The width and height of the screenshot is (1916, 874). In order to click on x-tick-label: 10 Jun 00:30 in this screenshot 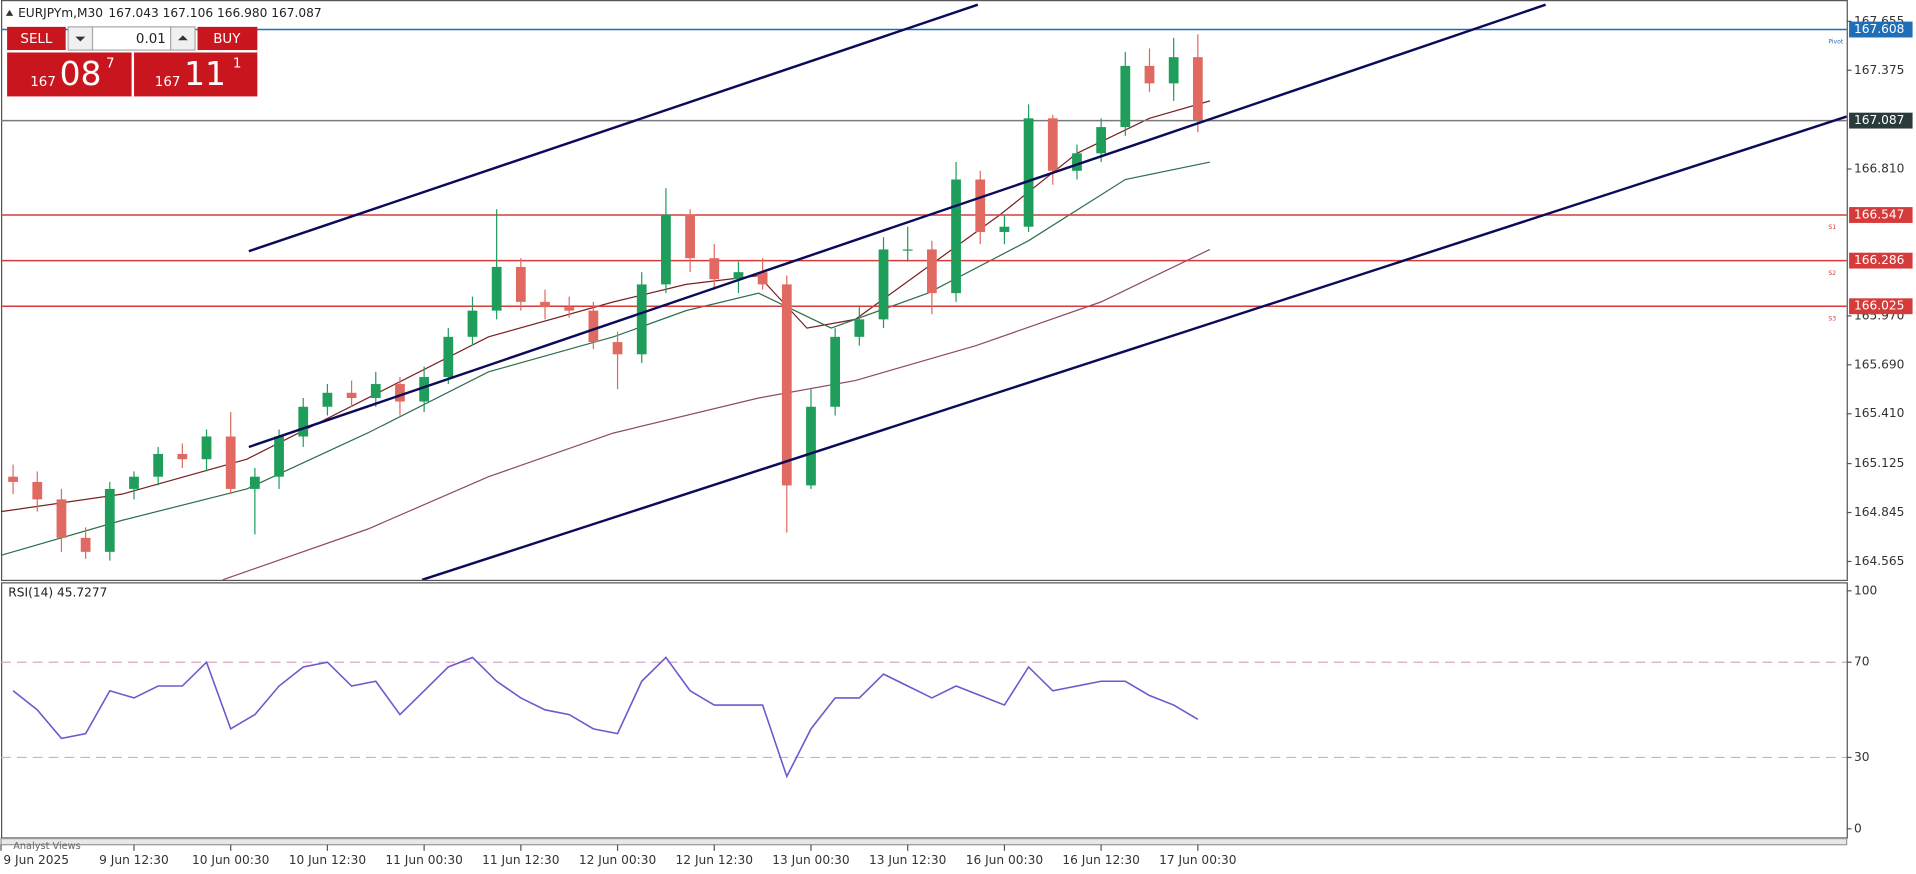, I will do `click(230, 860)`.